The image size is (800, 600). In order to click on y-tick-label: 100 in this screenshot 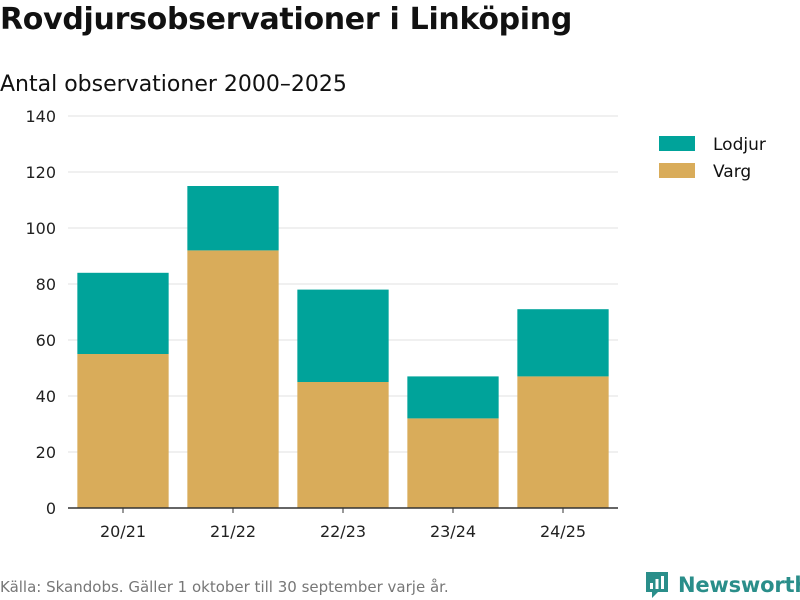, I will do `click(40, 228)`.